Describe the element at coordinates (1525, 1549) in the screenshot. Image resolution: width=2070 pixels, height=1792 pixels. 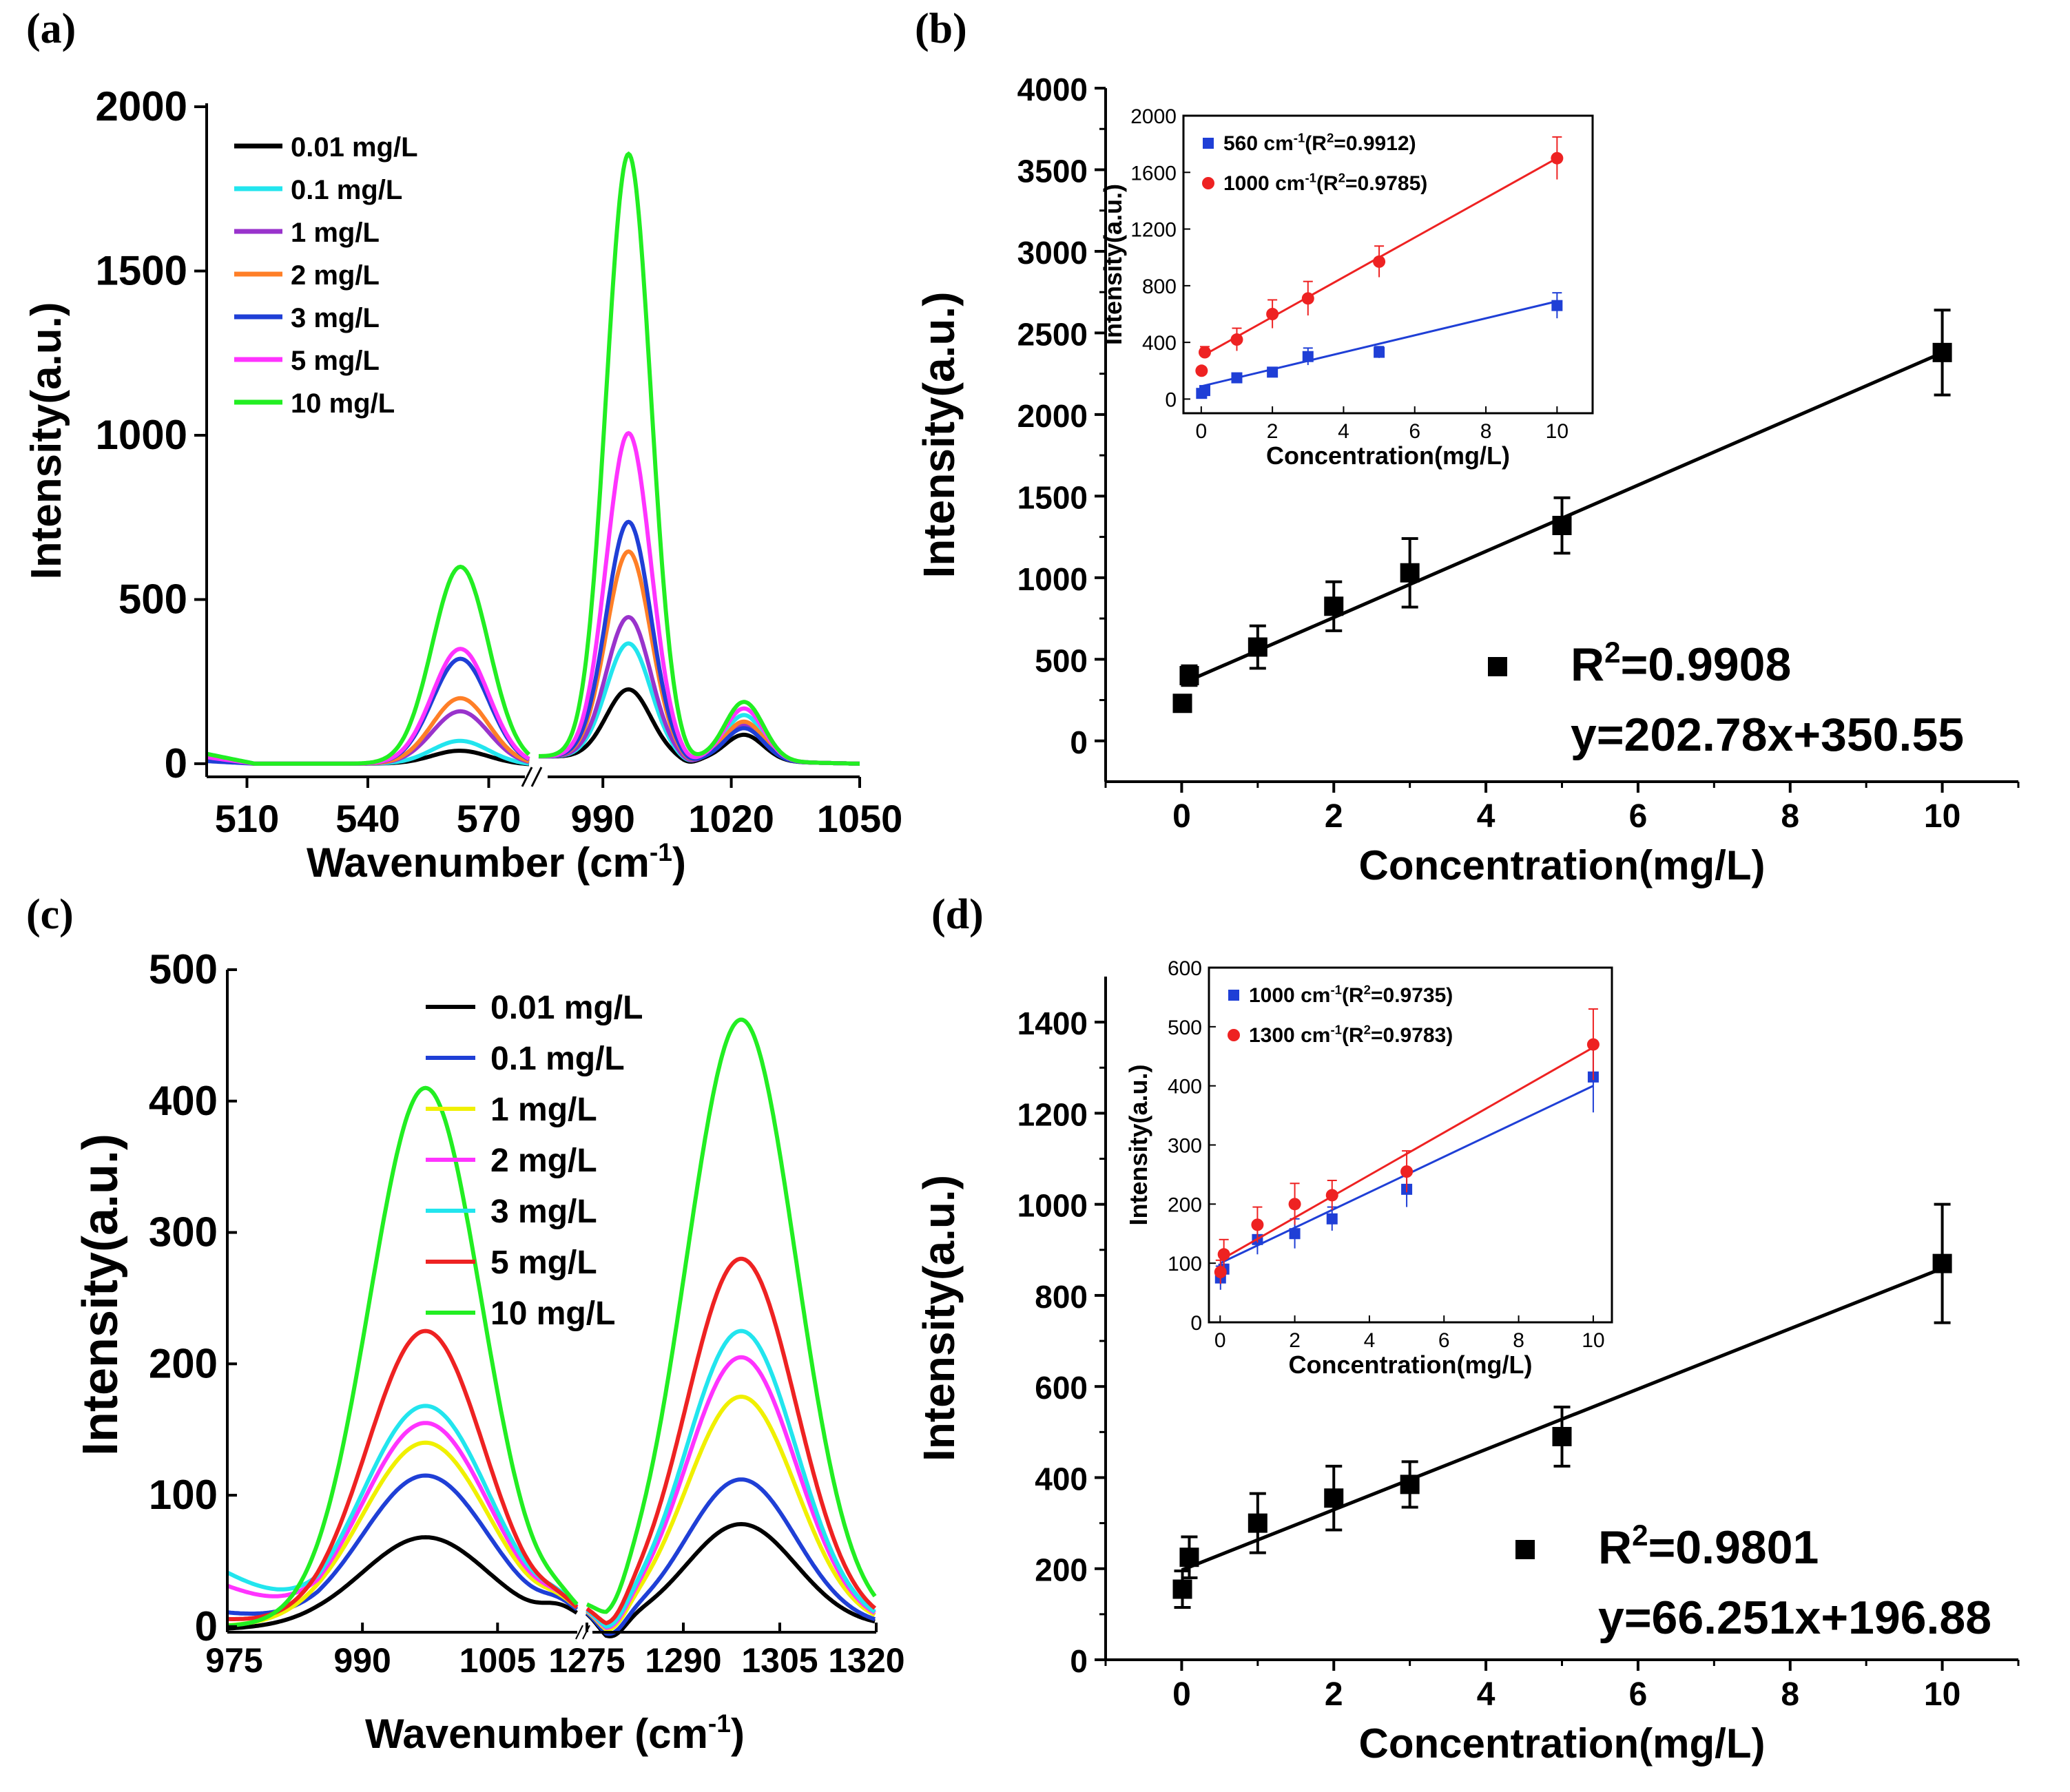
I see `legend-marker-d` at that location.